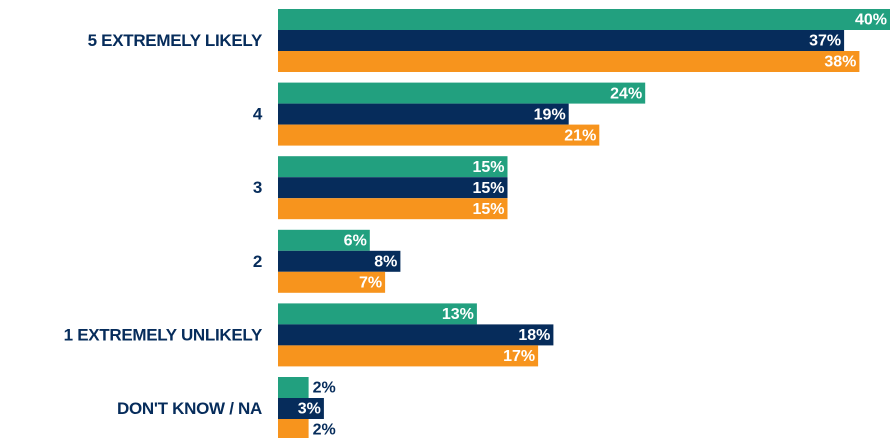 This screenshot has width=890, height=438. What do you see at coordinates (871, 20) in the screenshot?
I see `value-label: 40%` at bounding box center [871, 20].